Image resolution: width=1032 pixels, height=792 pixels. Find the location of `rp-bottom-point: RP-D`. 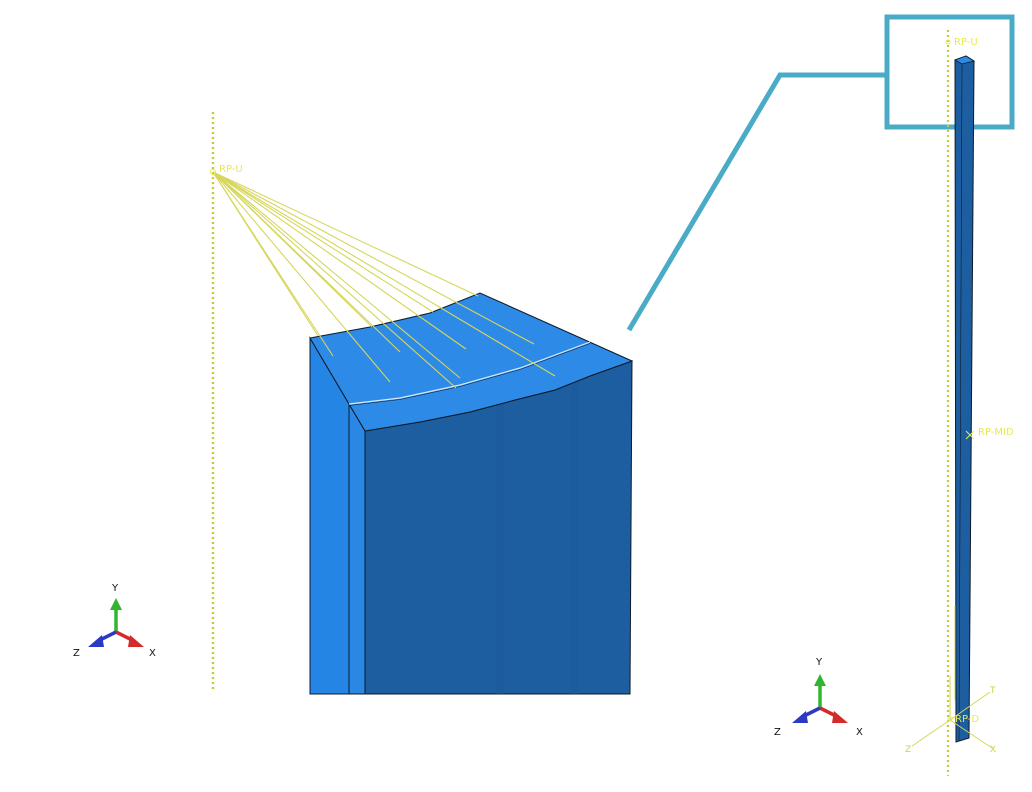

rp-bottom-point: RP-D is located at coordinates (963, 719).